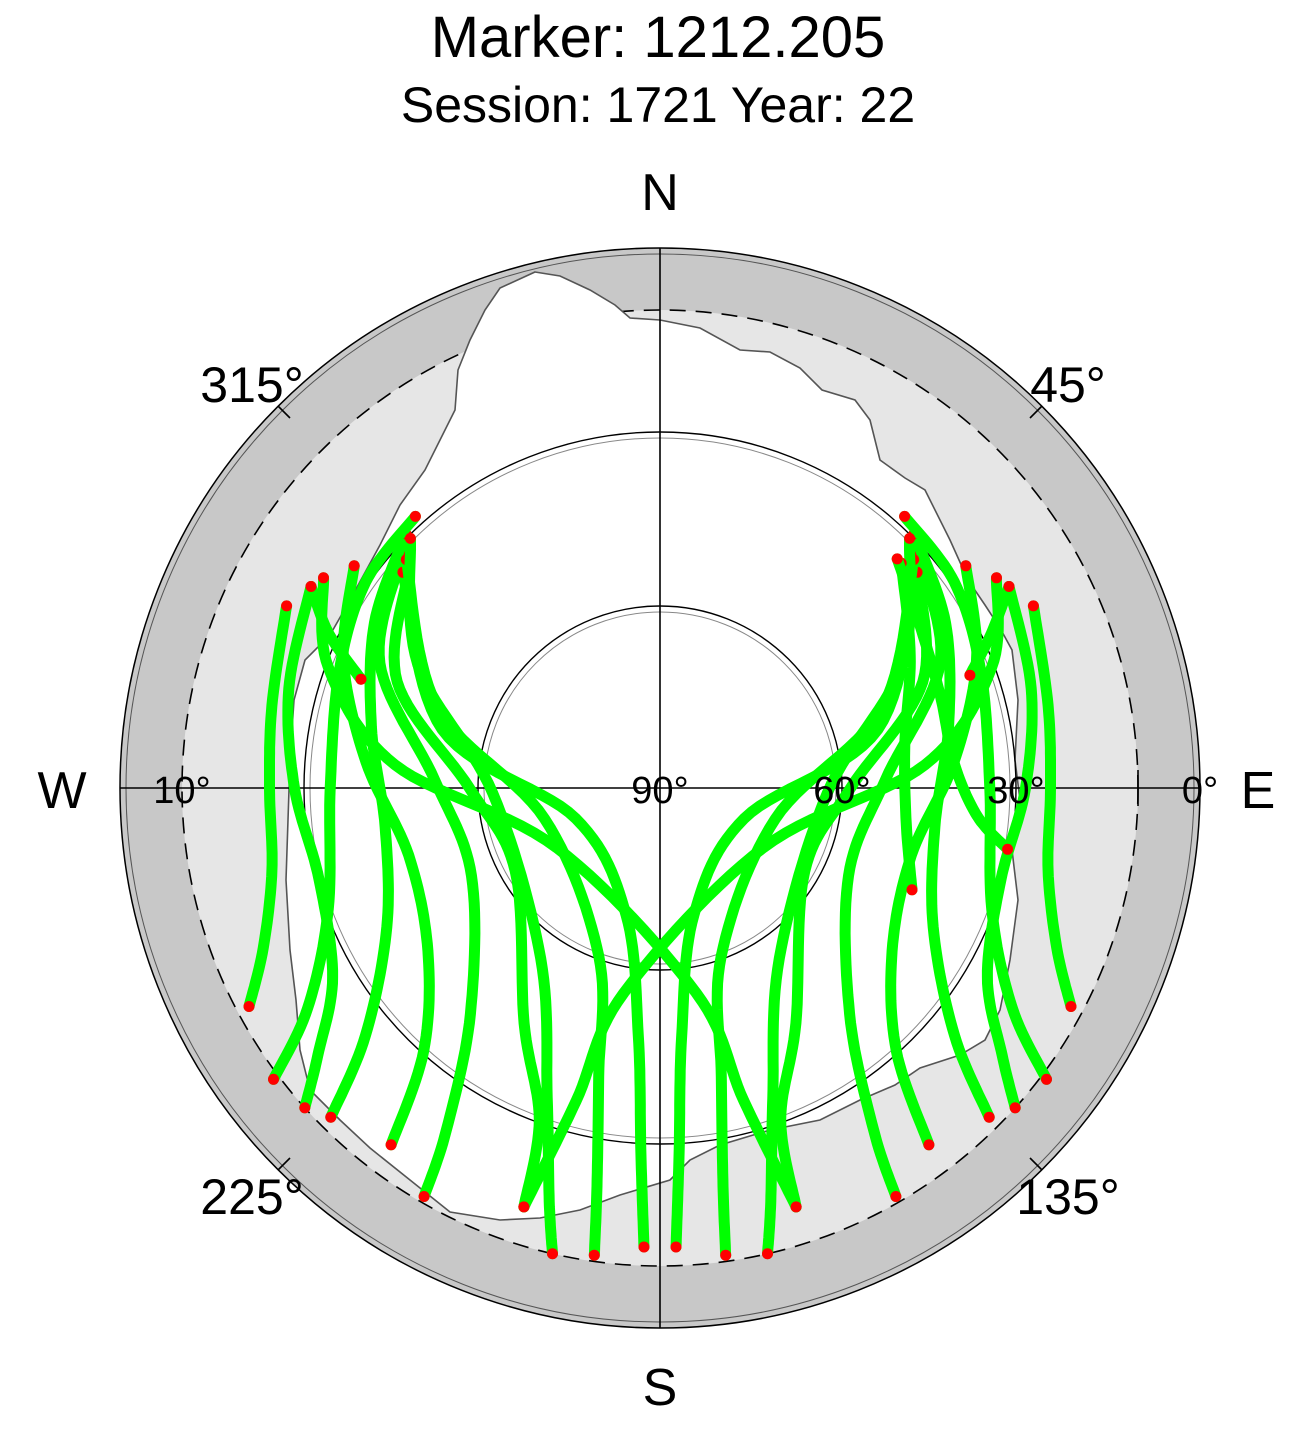 The width and height of the screenshot is (1316, 1444). Describe the element at coordinates (1015, 791) in the screenshot. I see `elevation-label-30: 30°` at that location.